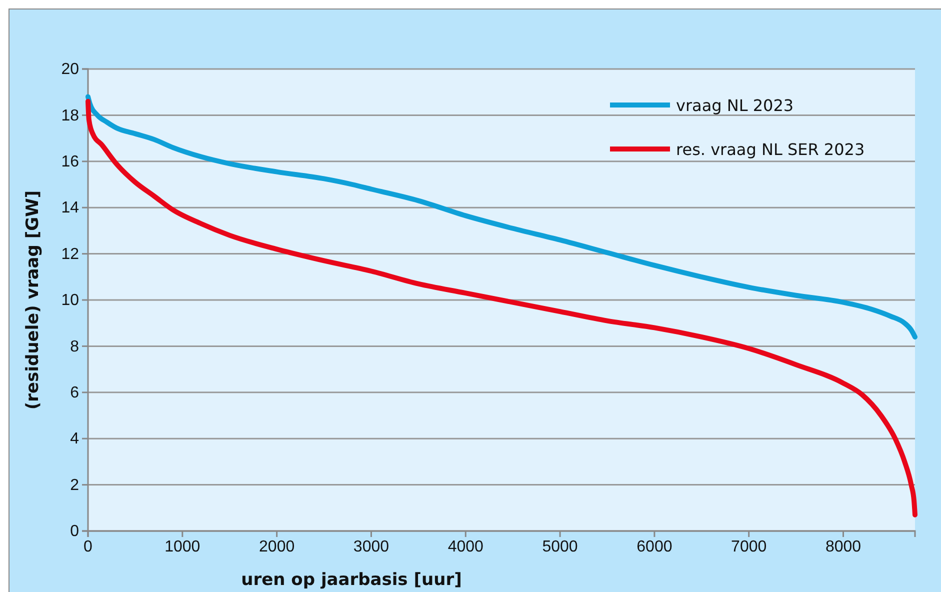  What do you see at coordinates (70, 301) in the screenshot?
I see `y-tick-label: 10` at bounding box center [70, 301].